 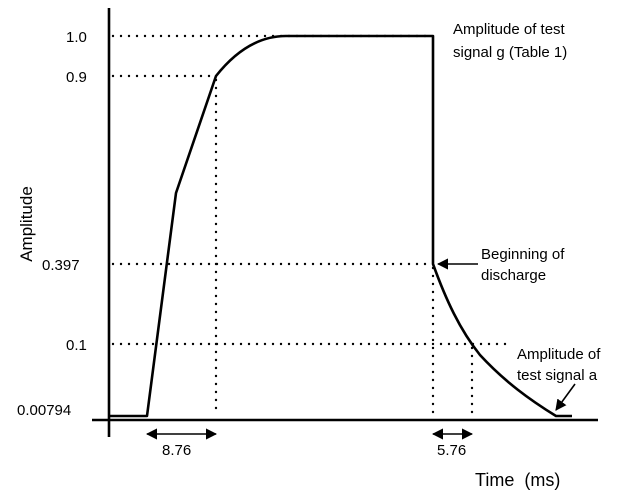 I want to click on y-tick-0-397: 0.397, so click(x=61, y=265).